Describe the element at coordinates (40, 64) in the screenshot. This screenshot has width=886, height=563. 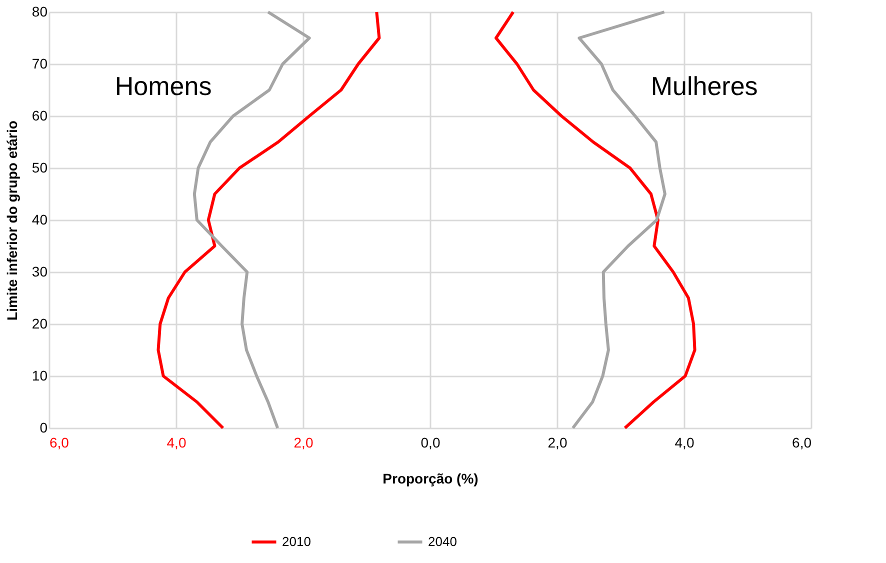
I see `y-tick-label: 70` at that location.